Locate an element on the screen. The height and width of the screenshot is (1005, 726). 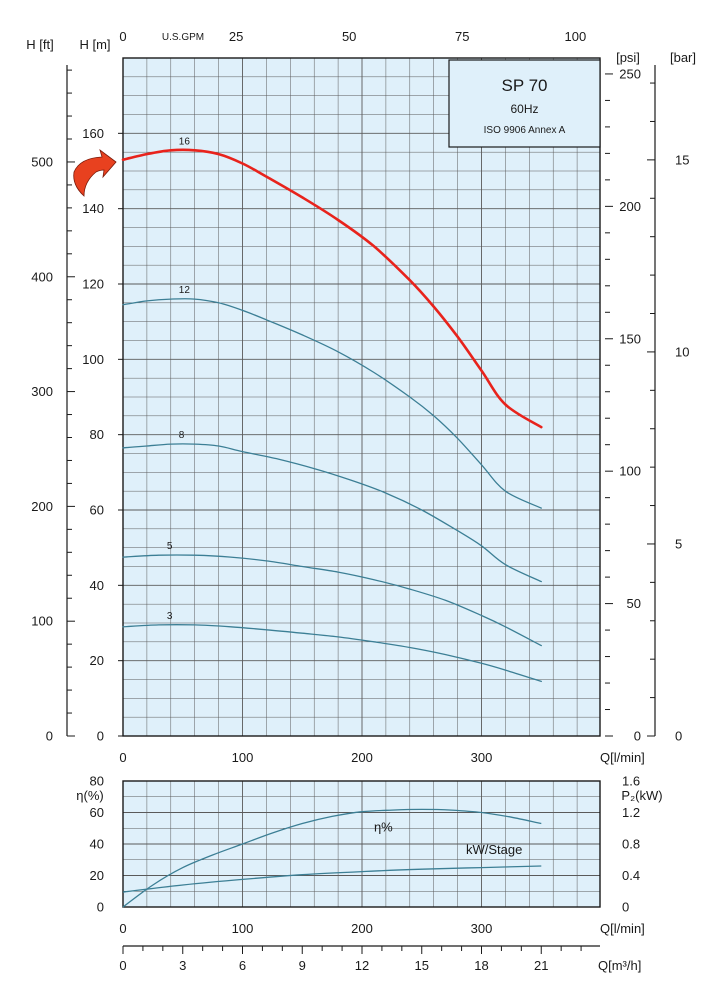
curve-label-eta: η% is located at coordinates (383, 826).